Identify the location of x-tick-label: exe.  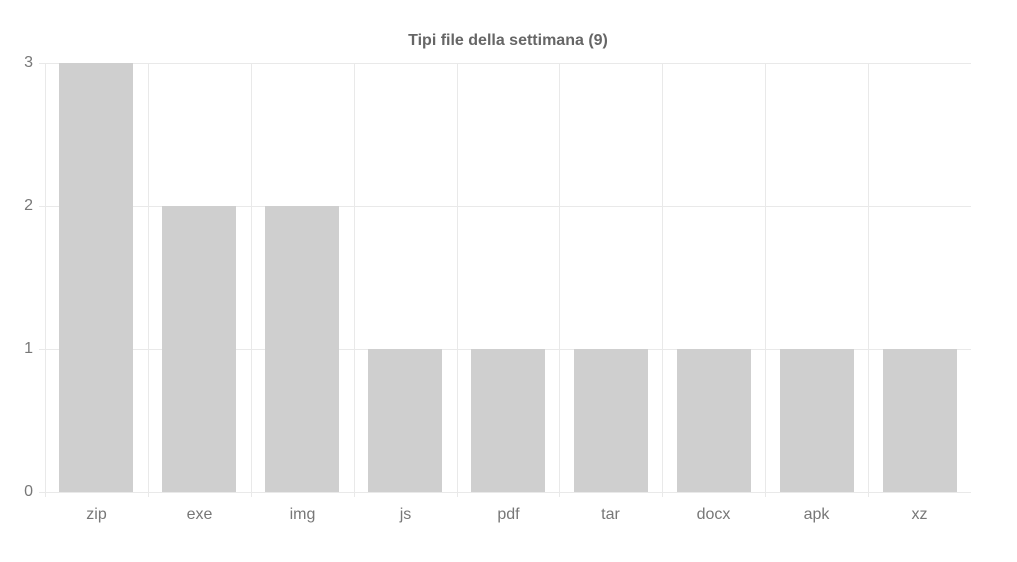
(199, 514).